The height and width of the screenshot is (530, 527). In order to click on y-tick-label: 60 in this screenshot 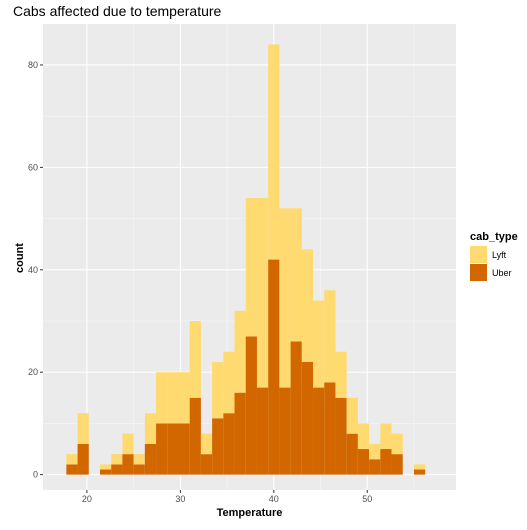, I will do `click(33, 167)`.